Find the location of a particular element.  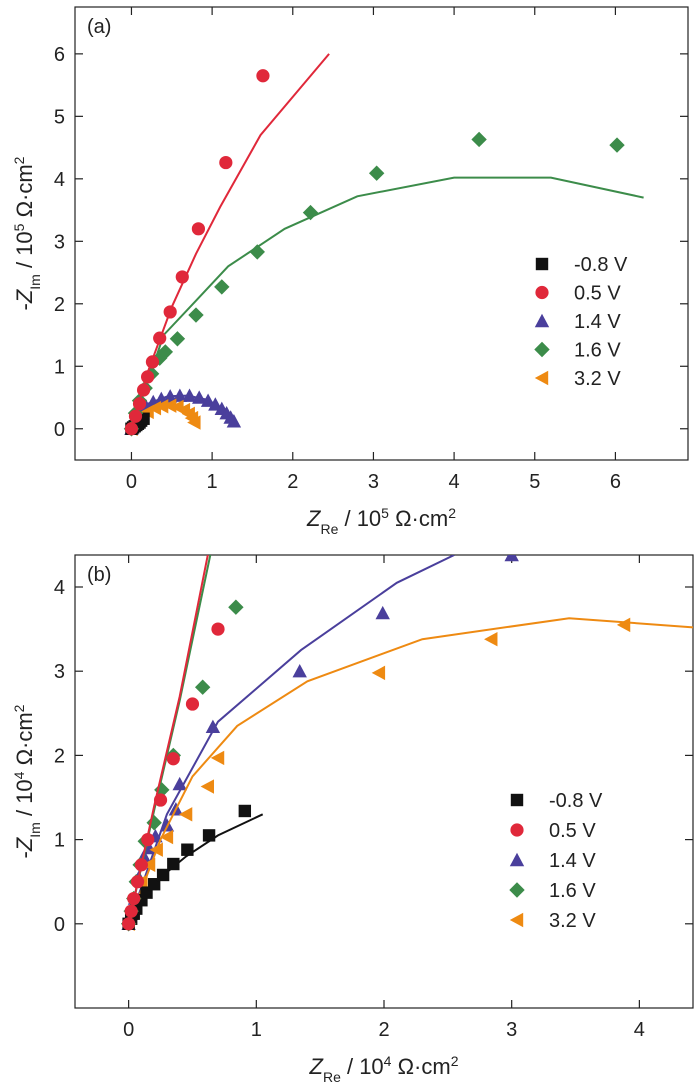

x-tick-label: 4 is located at coordinates (454, 482).